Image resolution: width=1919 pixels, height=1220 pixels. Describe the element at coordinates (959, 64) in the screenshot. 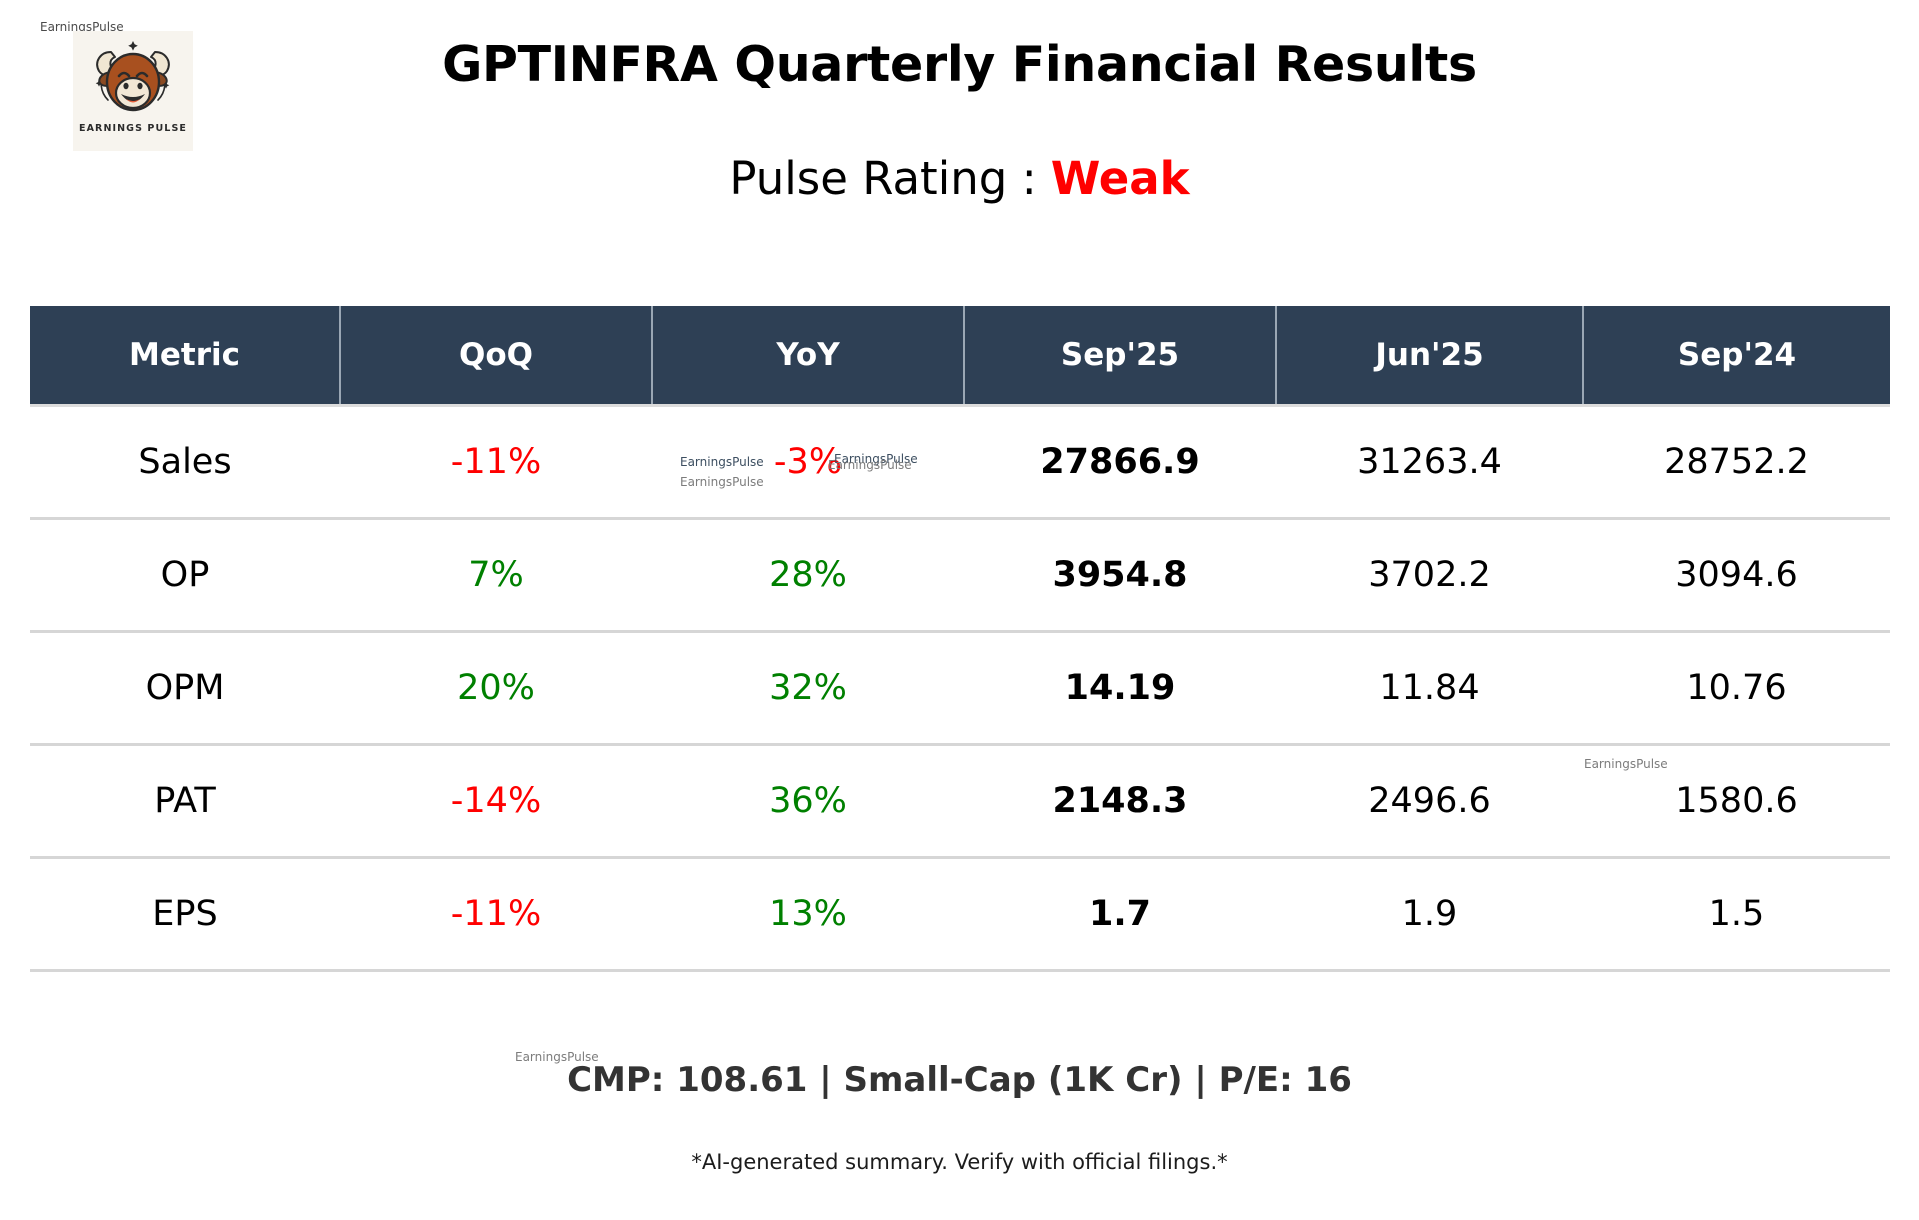

I see `page-title: GPTINFRA Quarterly Financial Results` at that location.